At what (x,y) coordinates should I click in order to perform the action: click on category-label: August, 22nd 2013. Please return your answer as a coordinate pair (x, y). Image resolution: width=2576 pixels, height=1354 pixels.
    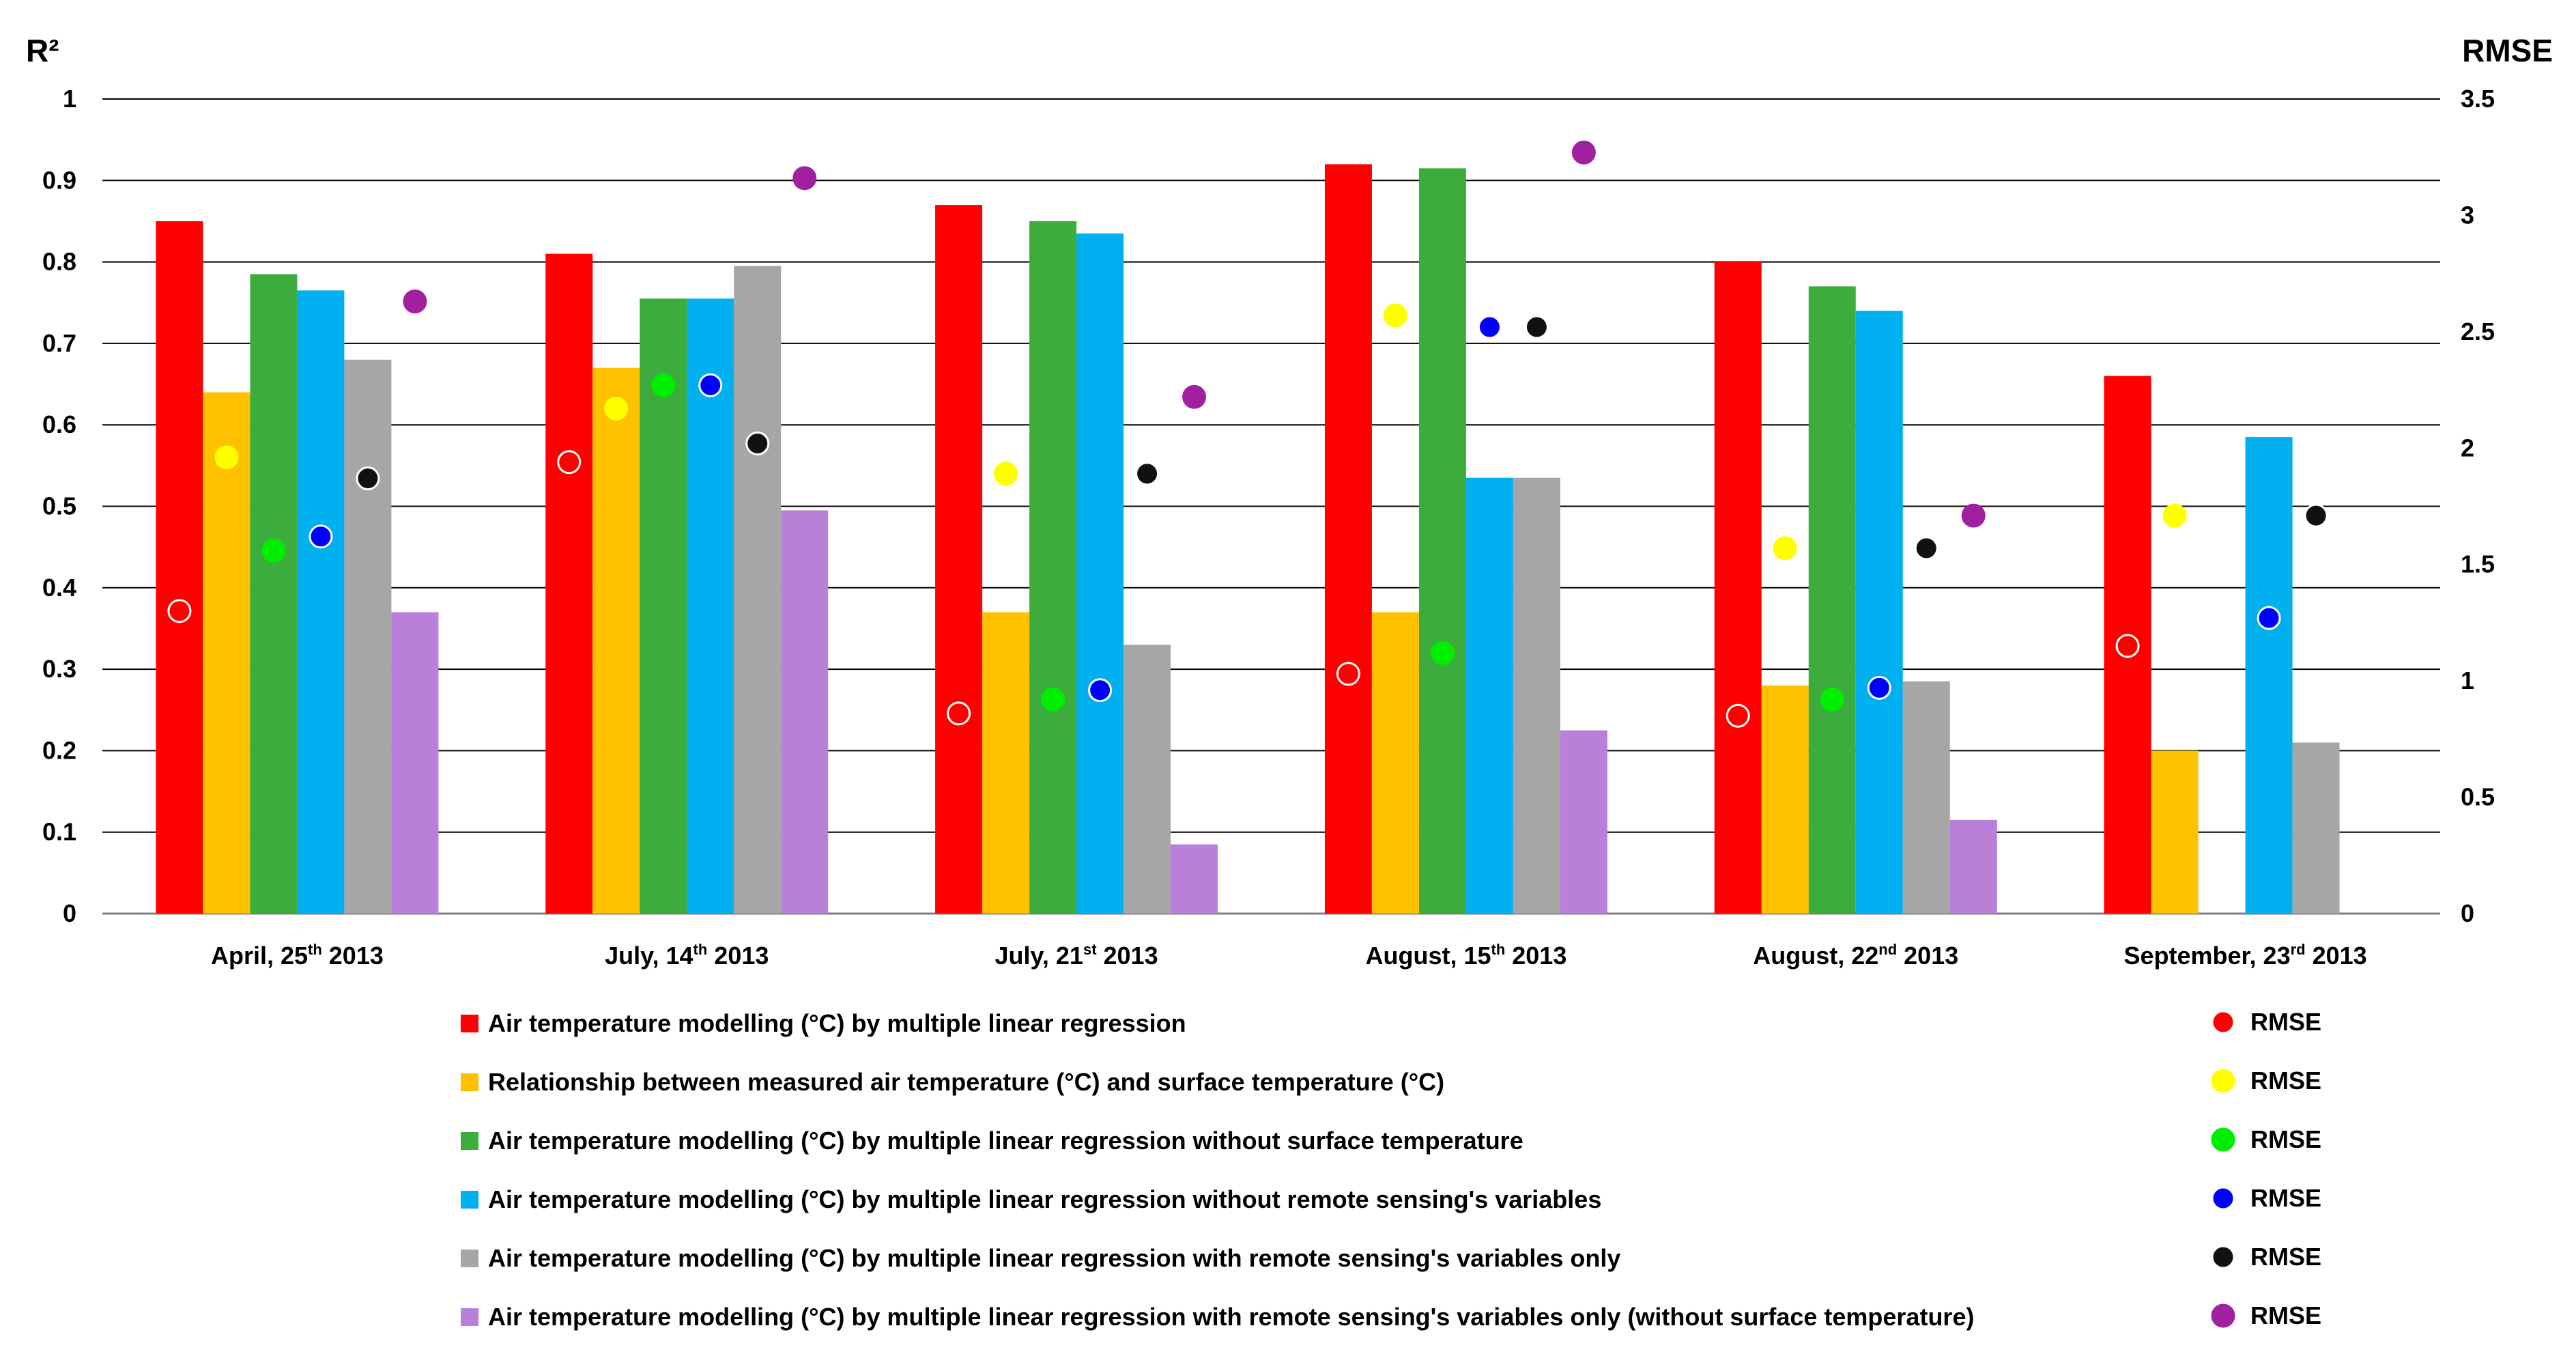
    Looking at the image, I should click on (1855, 955).